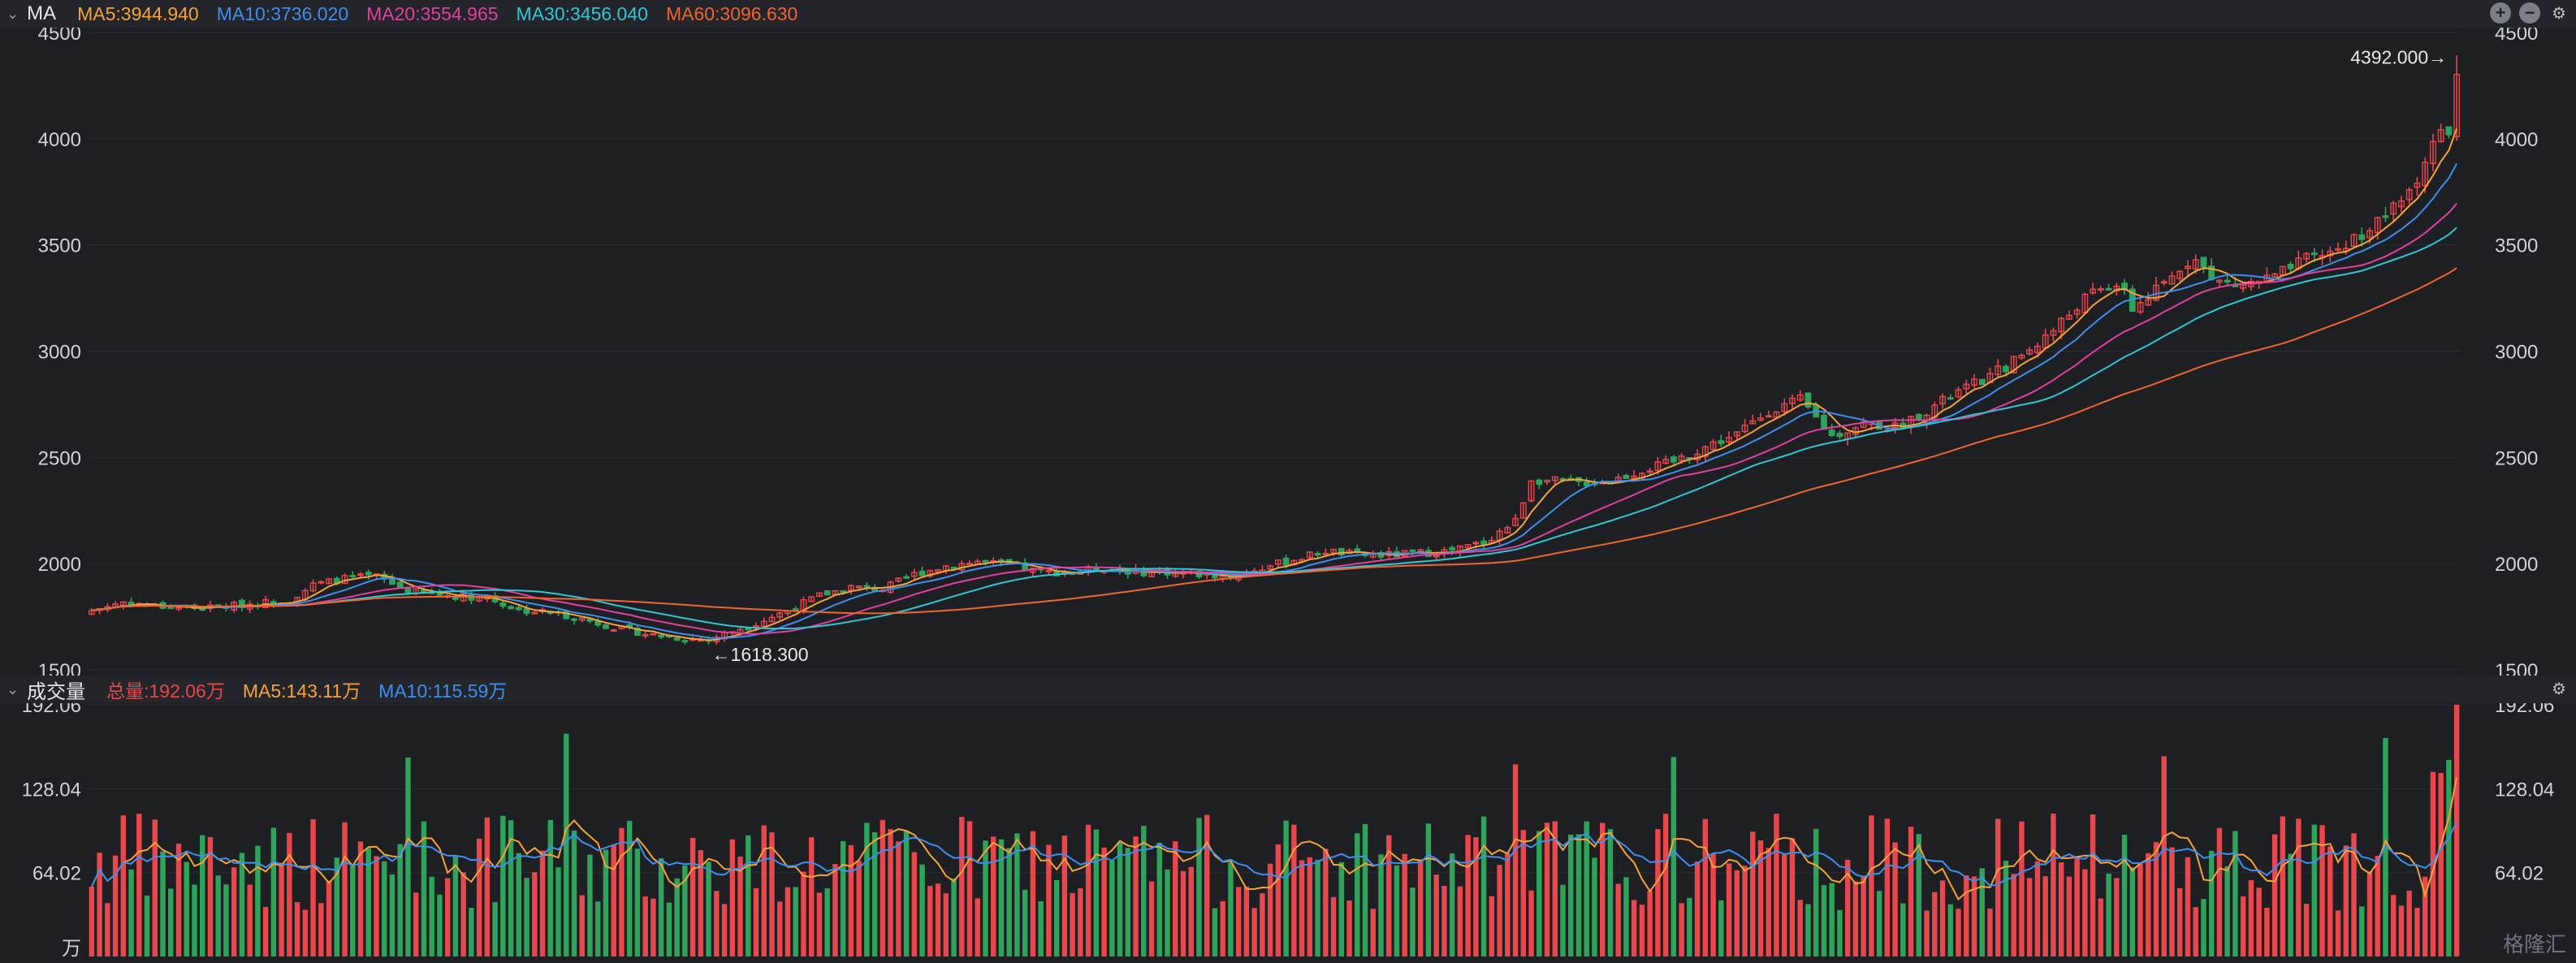  I want to click on max-price-label: 4392.000→, so click(2398, 56).